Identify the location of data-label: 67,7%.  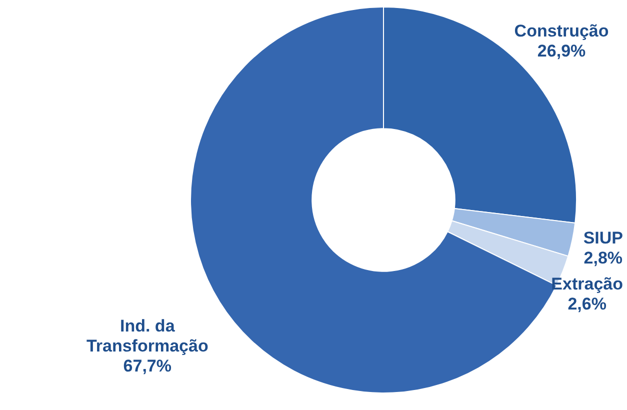
(147, 366).